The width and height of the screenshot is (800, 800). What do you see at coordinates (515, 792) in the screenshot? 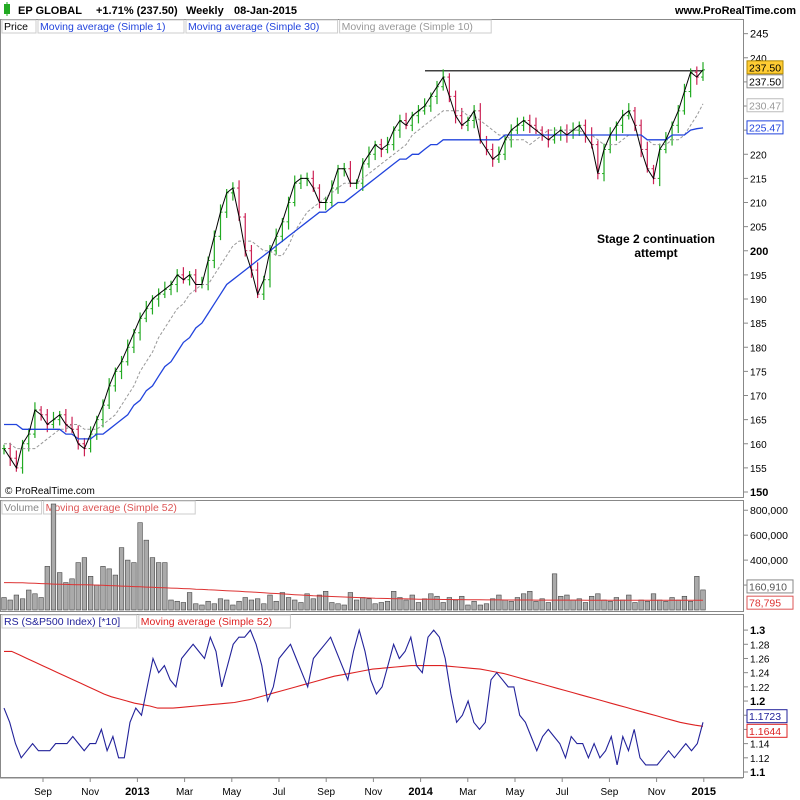
I see `x-tick-label: May` at bounding box center [515, 792].